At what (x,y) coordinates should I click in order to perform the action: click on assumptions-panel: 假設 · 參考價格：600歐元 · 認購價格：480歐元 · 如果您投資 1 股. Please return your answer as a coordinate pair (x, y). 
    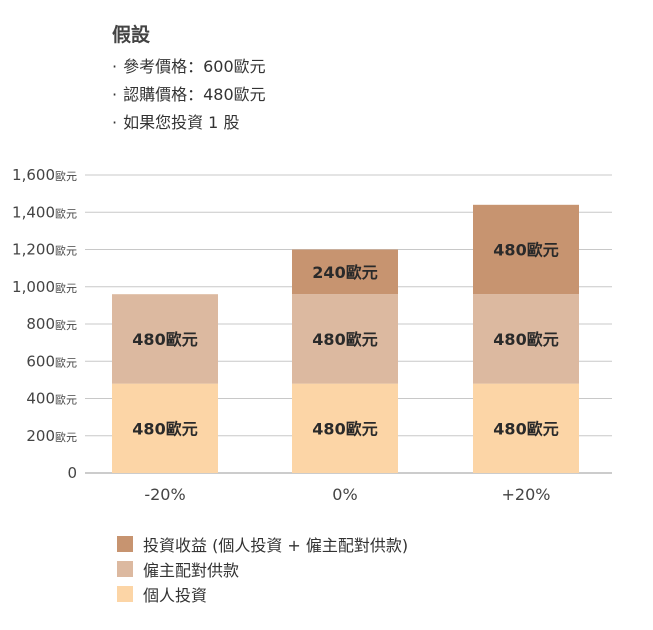
    Looking at the image, I should click on (189, 78).